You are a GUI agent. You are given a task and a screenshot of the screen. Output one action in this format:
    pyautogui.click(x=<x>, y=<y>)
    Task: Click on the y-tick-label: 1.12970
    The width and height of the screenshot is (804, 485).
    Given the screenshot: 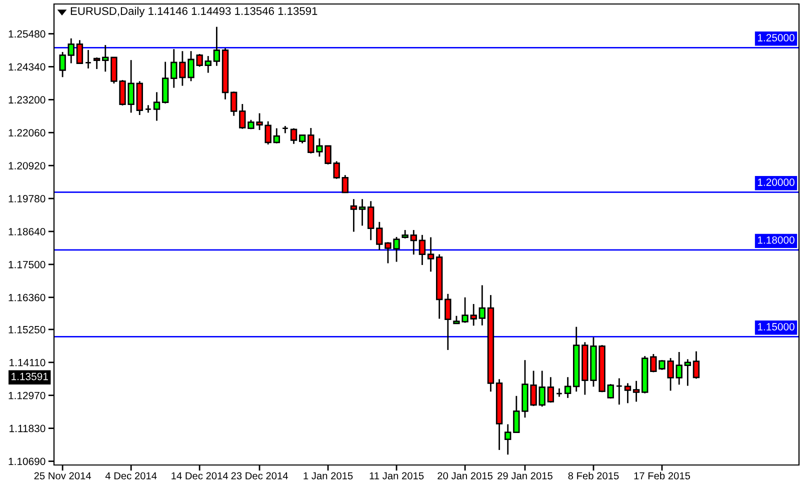 What is the action you would take?
    pyautogui.click(x=27, y=396)
    